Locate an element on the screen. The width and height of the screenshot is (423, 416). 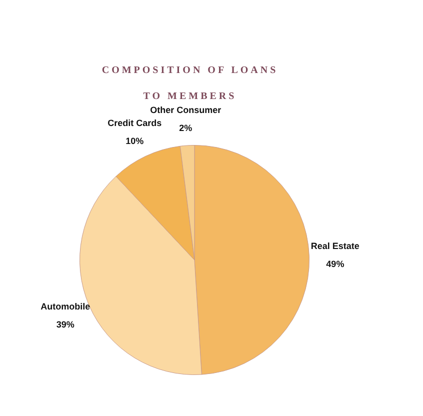
data-label: 49% is located at coordinates (335, 264).